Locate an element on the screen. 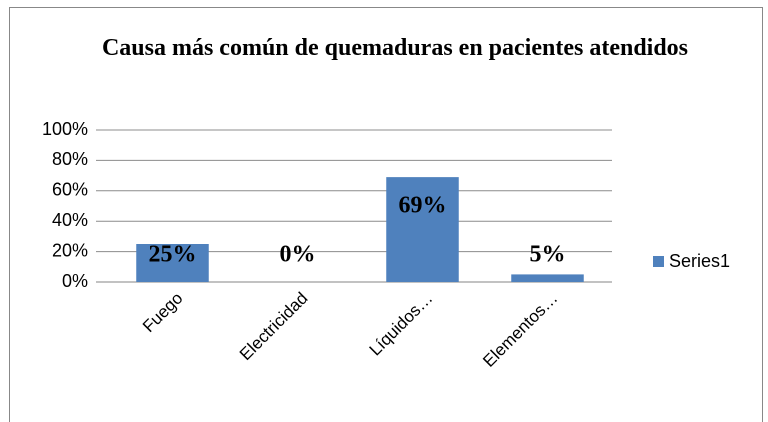  y-tick-label: 100% is located at coordinates (65, 129).